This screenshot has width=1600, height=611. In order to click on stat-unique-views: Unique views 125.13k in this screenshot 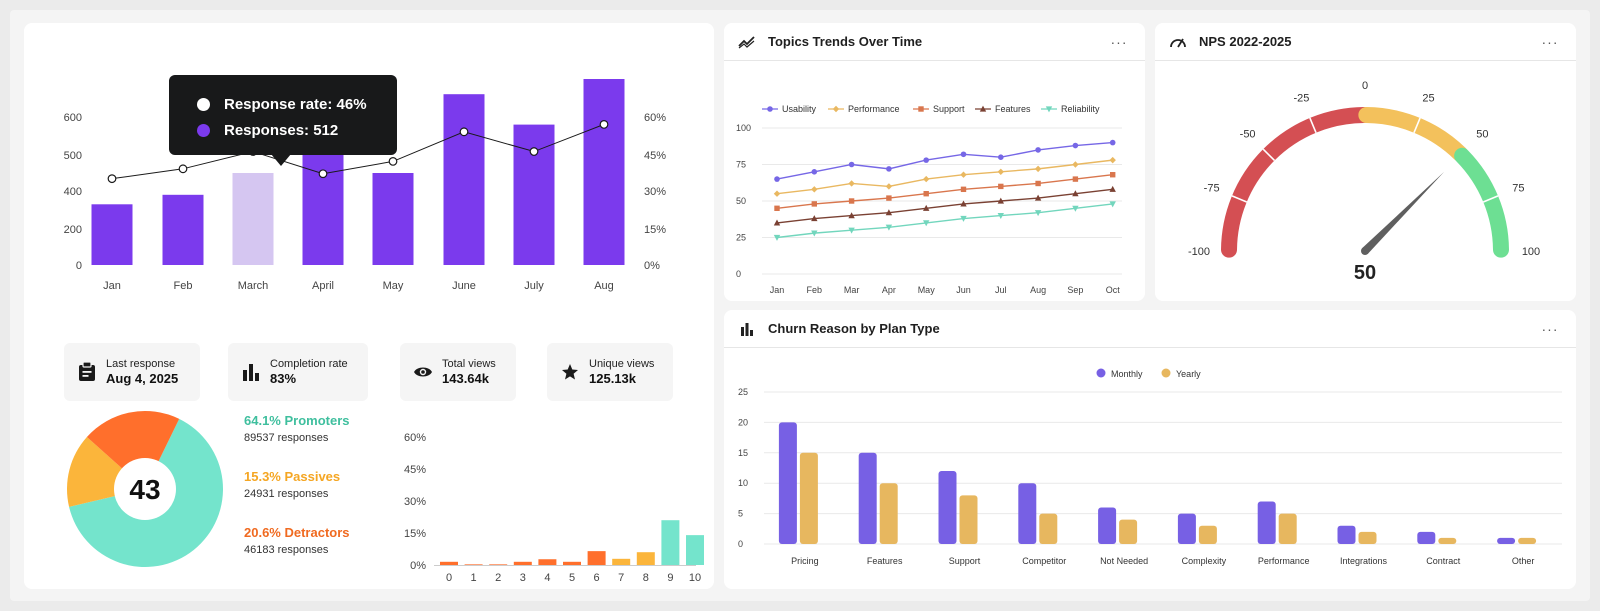, I will do `click(610, 372)`.